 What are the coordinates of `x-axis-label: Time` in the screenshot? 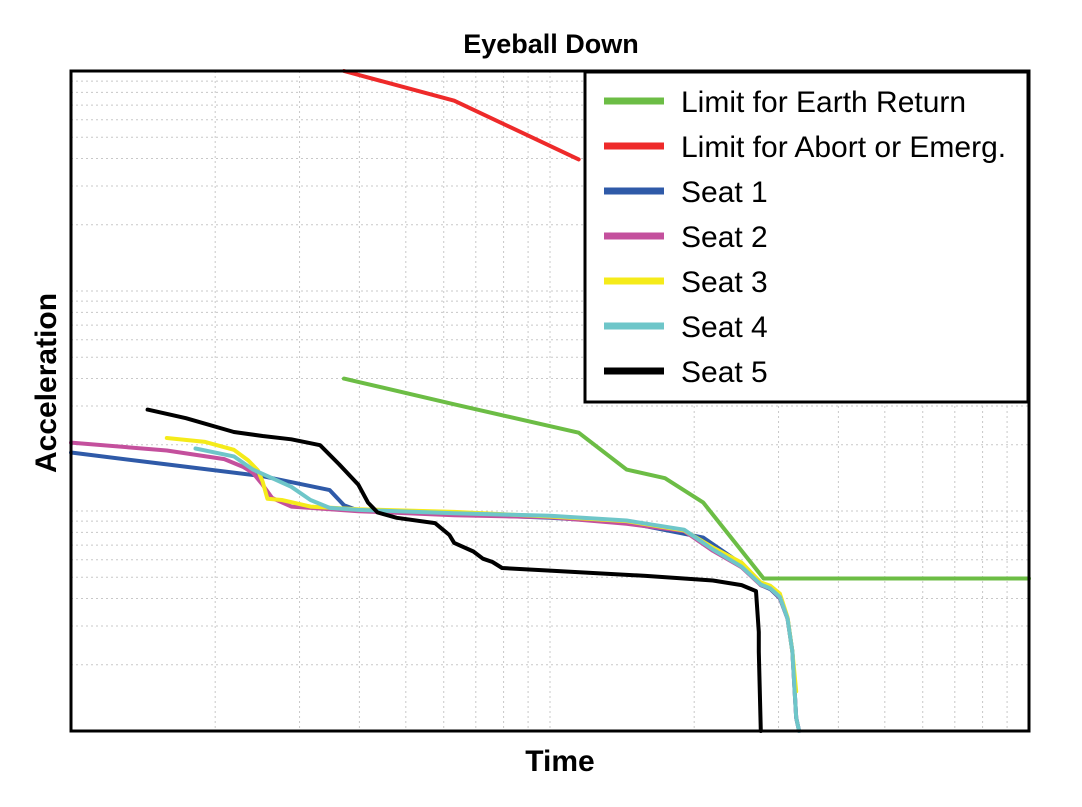 It's located at (559, 761).